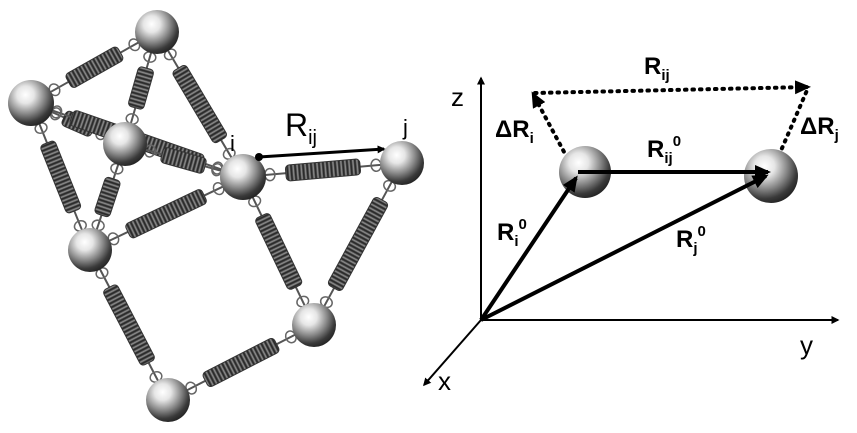  I want to click on r-j-0-vector, so click(624, 248).